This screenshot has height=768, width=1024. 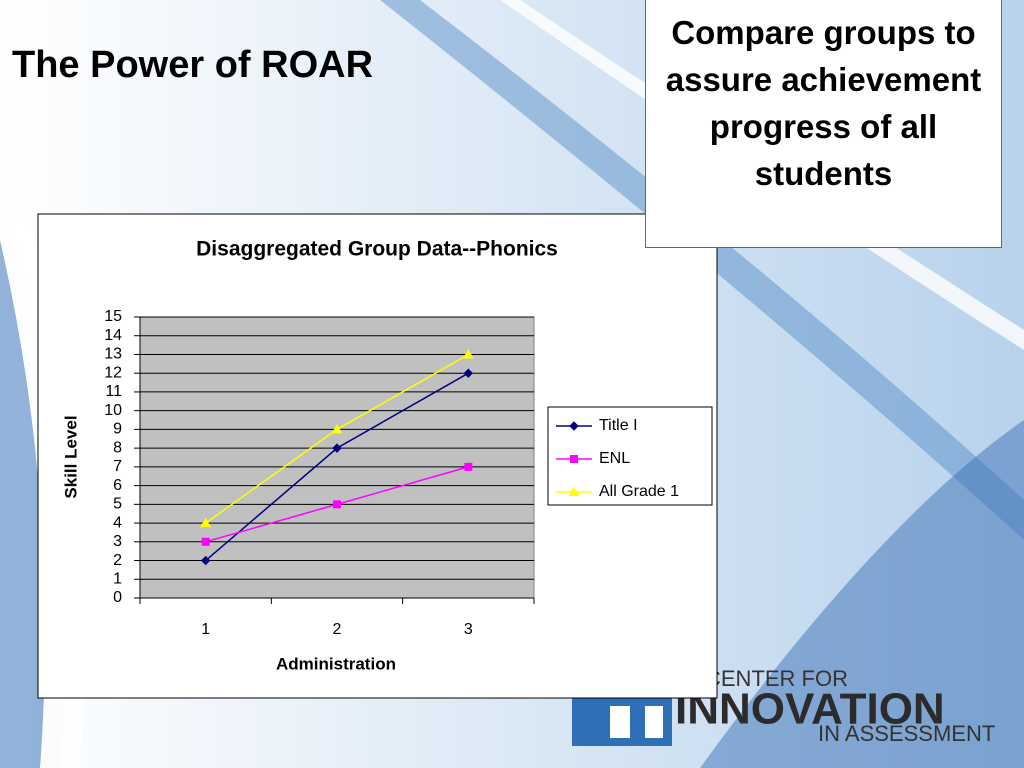 I want to click on y-tick-label: 0, so click(x=117, y=597).